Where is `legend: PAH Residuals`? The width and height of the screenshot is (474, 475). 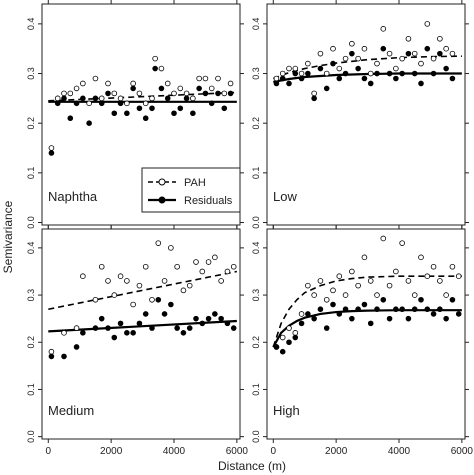 legend: PAH Residuals is located at coordinates (191, 190).